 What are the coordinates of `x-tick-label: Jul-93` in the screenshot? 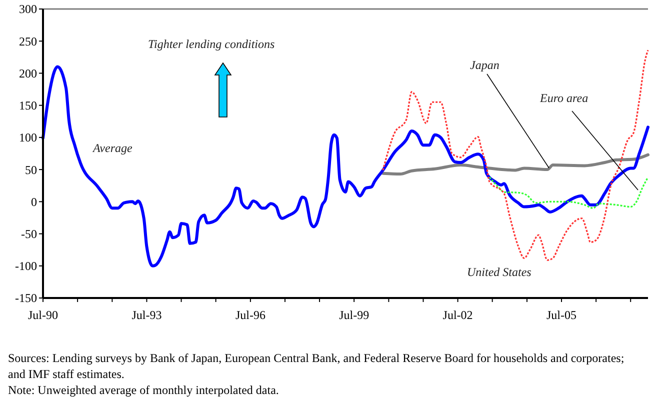 It's located at (147, 315).